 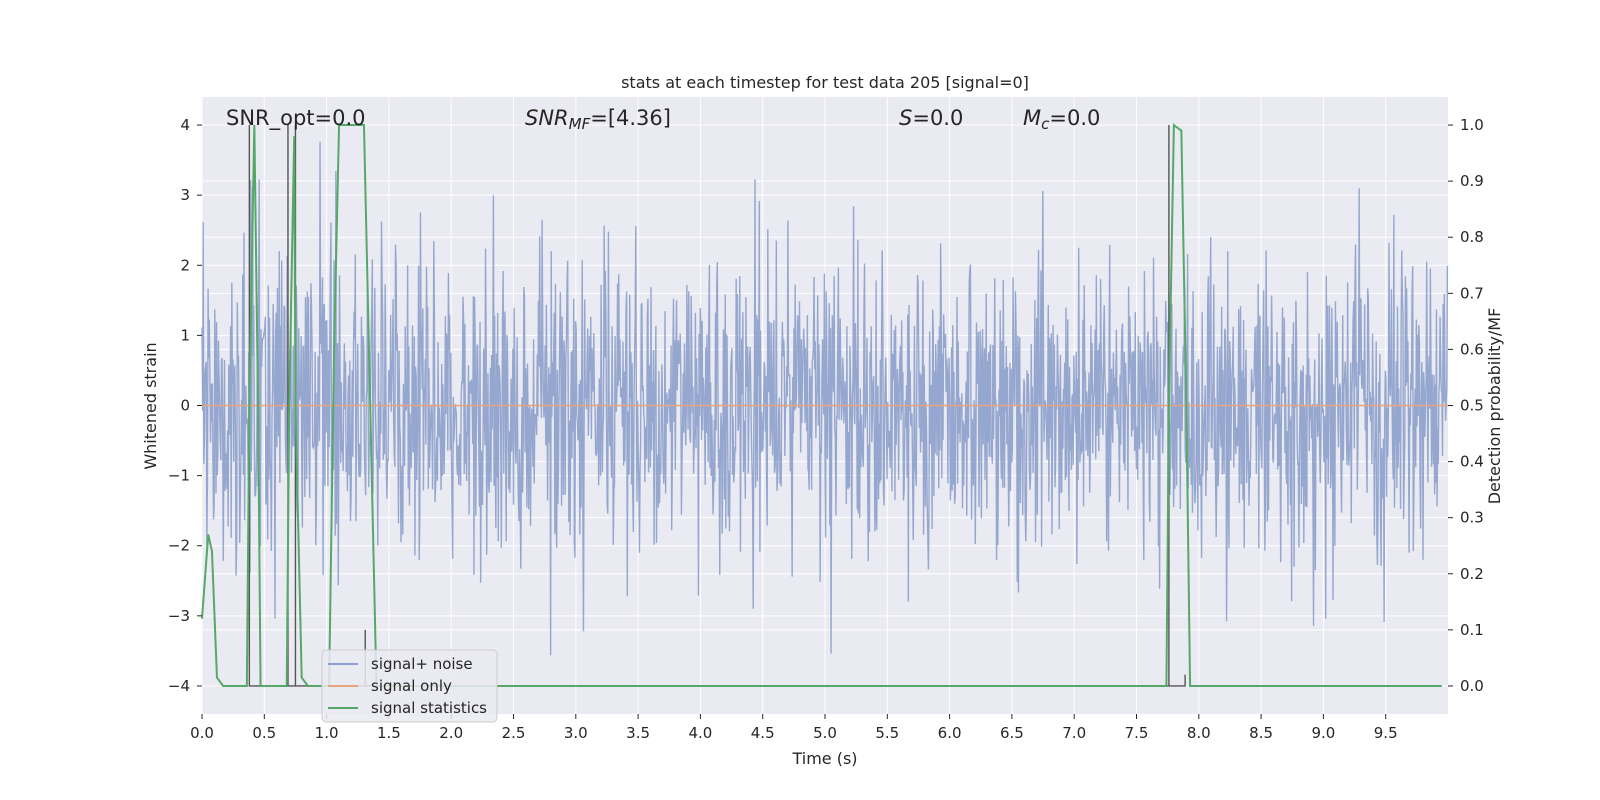 What do you see at coordinates (1472, 349) in the screenshot?
I see `y-right-tick-label: 0.6` at bounding box center [1472, 349].